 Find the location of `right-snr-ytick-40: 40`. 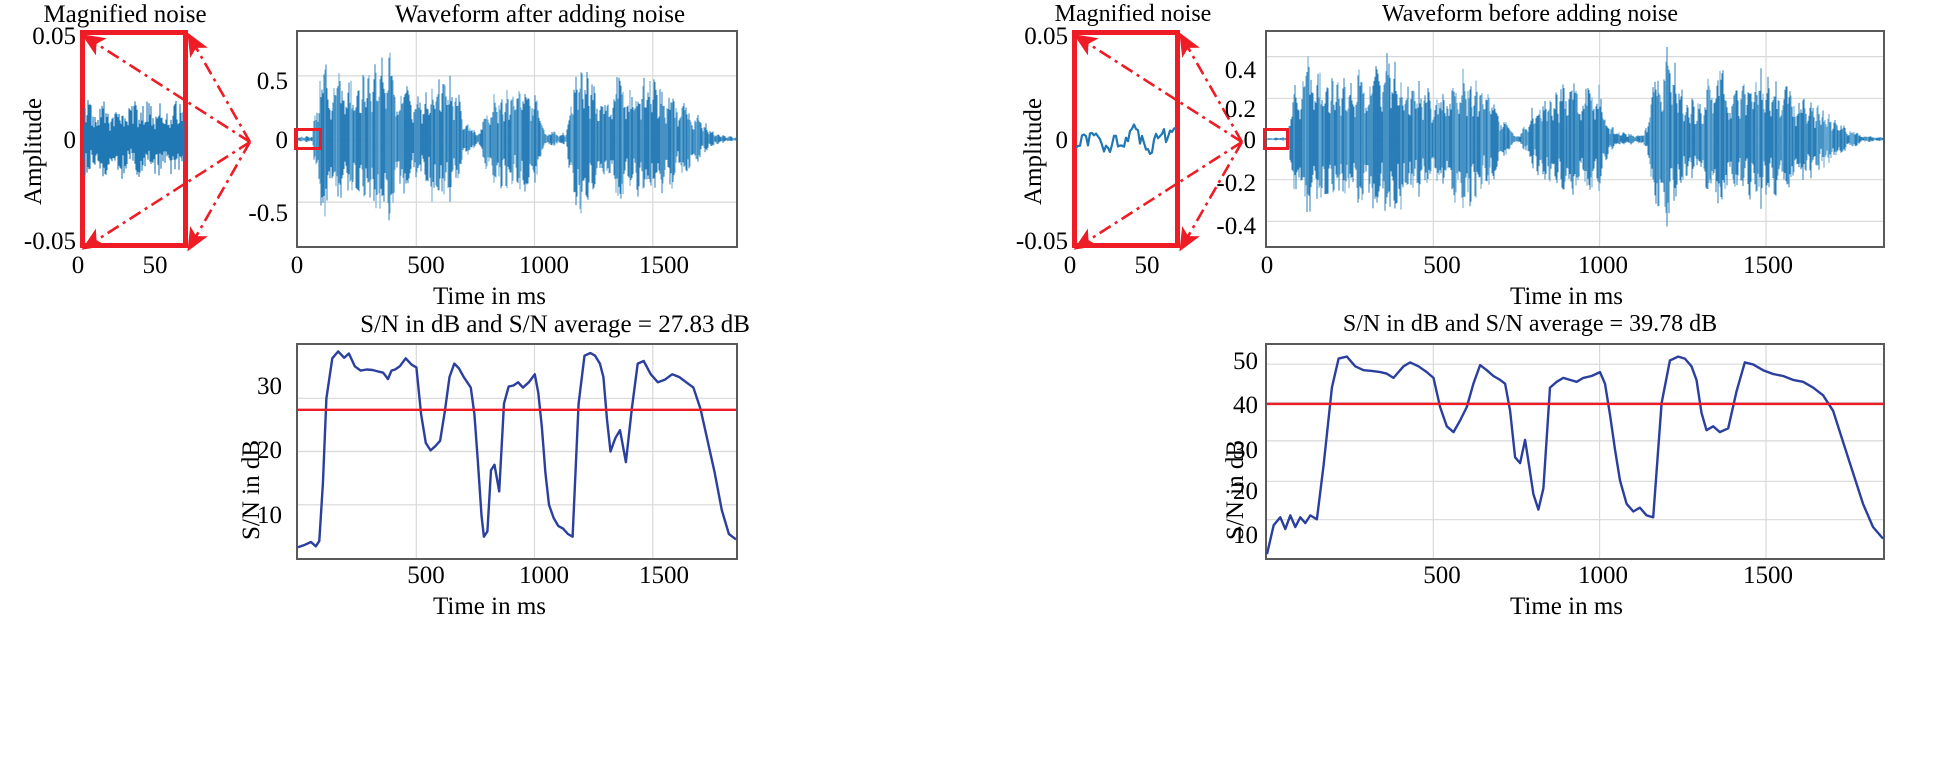

right-snr-ytick-40: 40 is located at coordinates (1245, 405).